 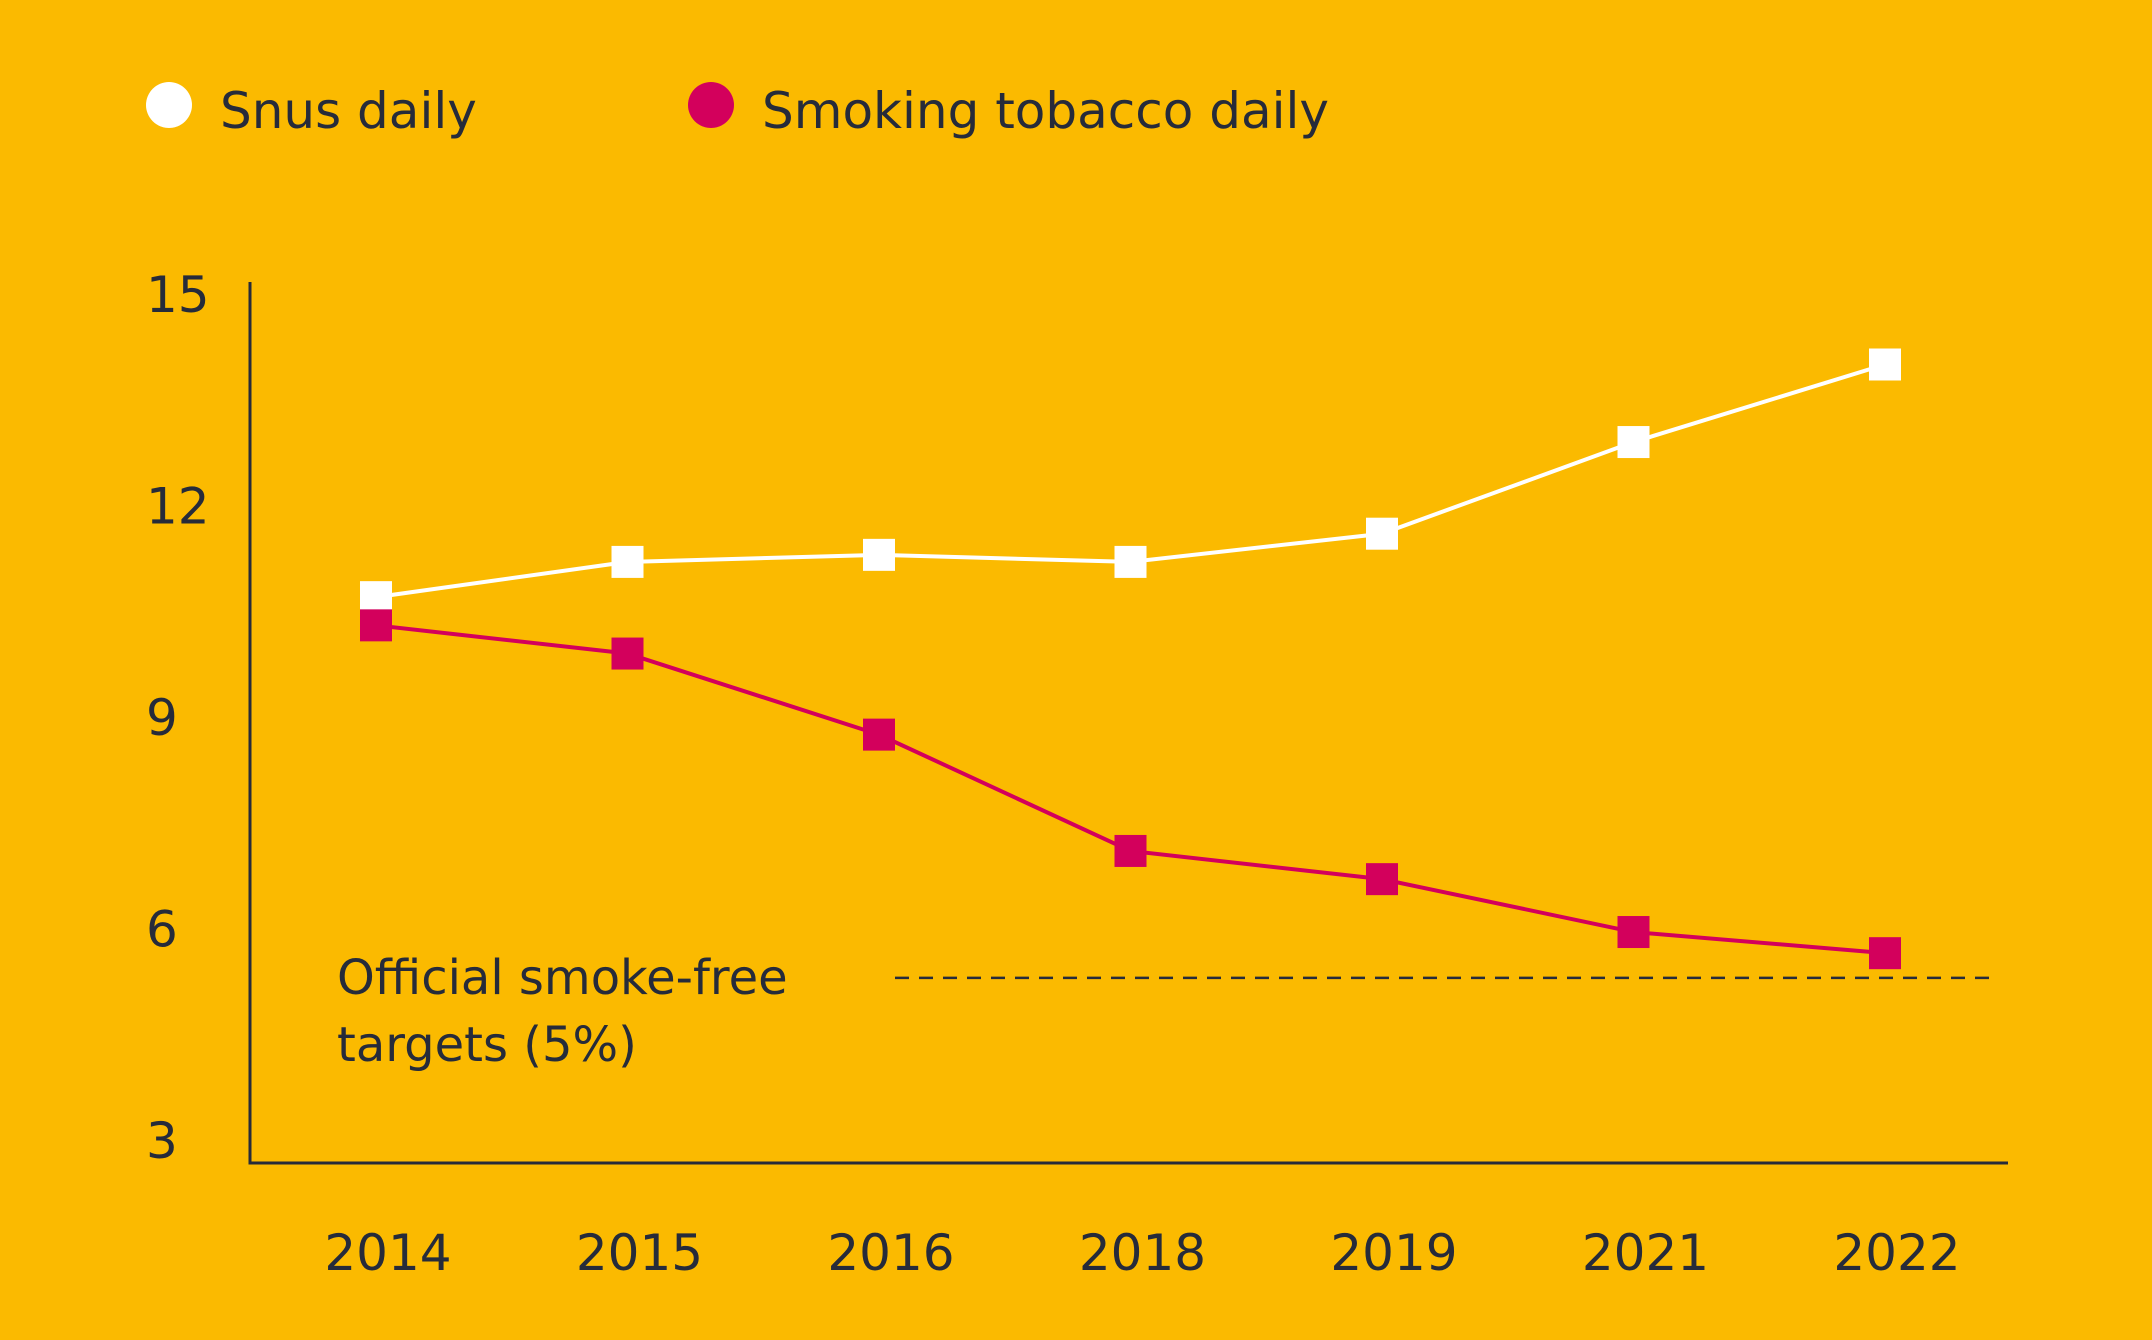 I want to click on reference-line-group: Official smoke-free targets (5%), so click(x=1166, y=1011).